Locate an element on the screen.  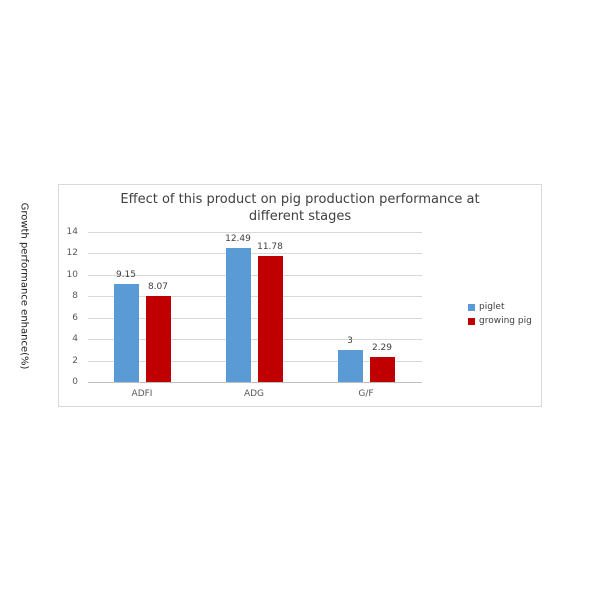
legend: piglet growing pig is located at coordinates (500, 314).